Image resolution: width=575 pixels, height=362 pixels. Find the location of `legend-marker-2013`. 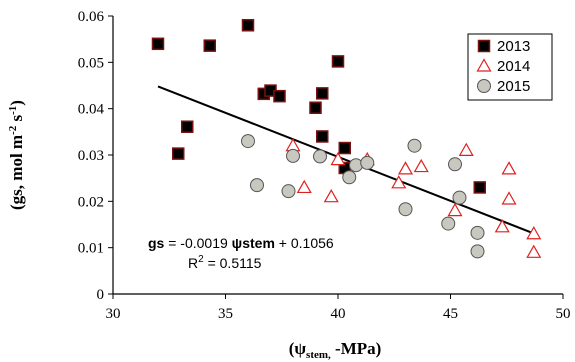

legend-marker-2013 is located at coordinates (484, 46).